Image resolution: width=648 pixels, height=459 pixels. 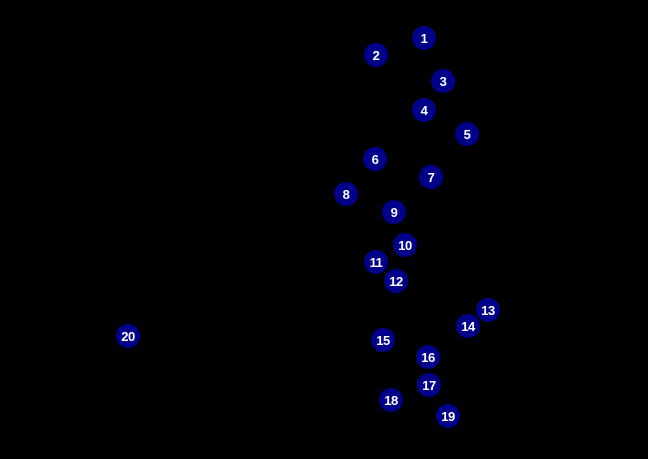 What do you see at coordinates (394, 212) in the screenshot?
I see `numbered-marker-9: 9` at bounding box center [394, 212].